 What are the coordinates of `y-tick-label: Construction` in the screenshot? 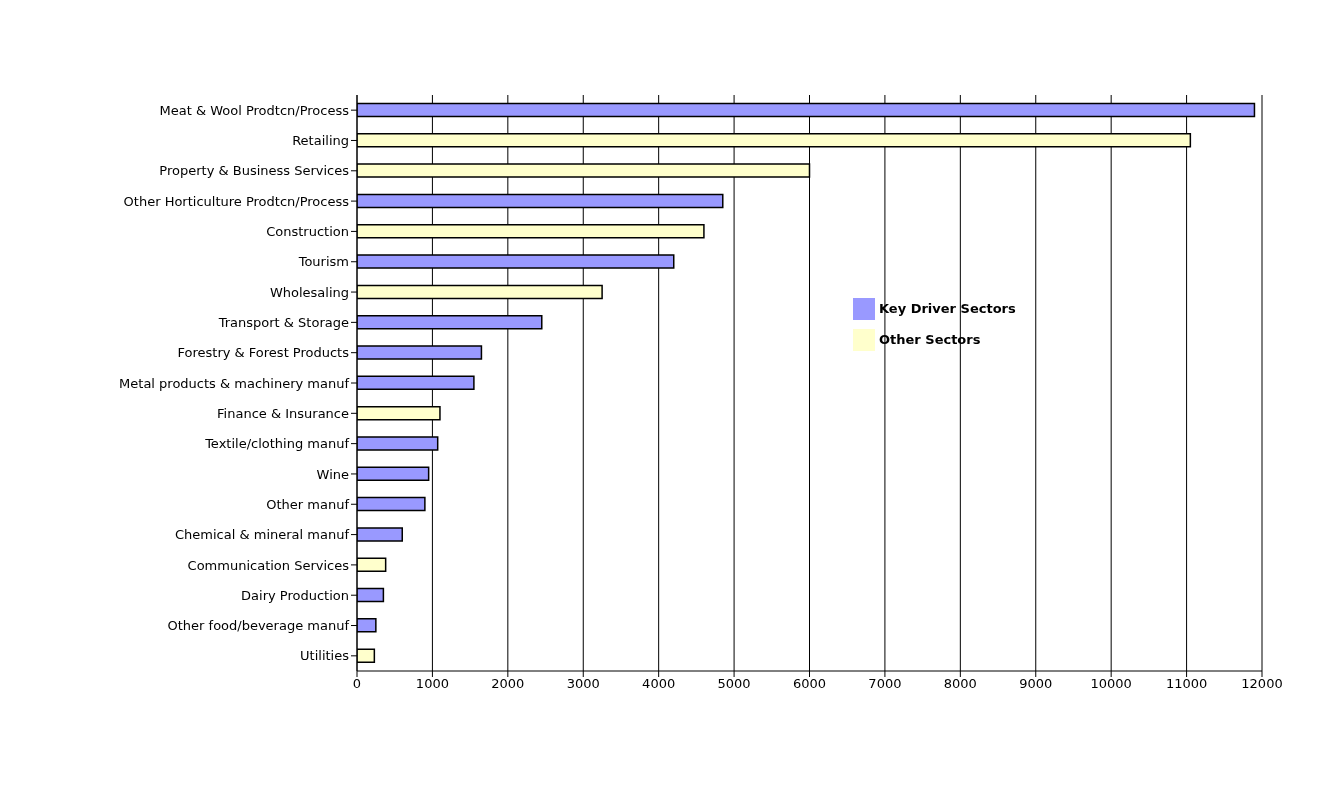 It's located at (307, 232).